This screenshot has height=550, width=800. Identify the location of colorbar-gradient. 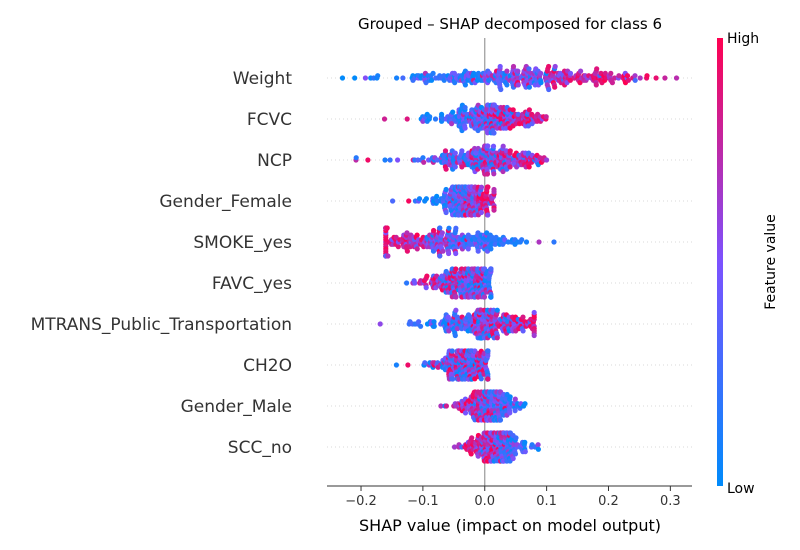
(720, 262).